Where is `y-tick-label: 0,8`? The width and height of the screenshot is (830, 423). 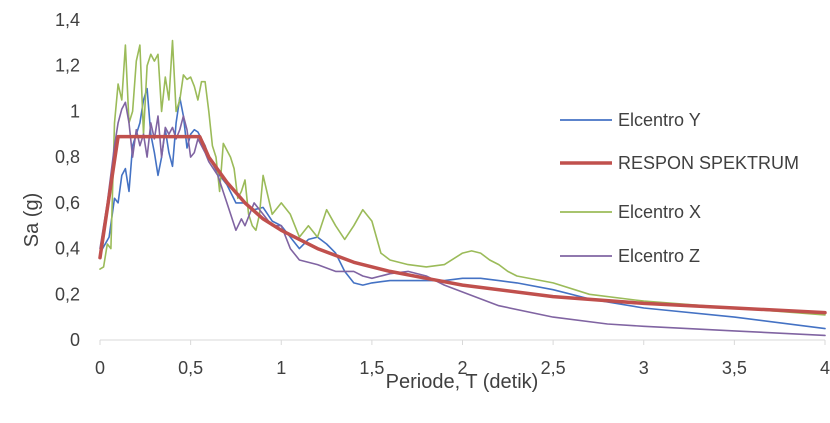
y-tick-label: 0,8 is located at coordinates (67, 157).